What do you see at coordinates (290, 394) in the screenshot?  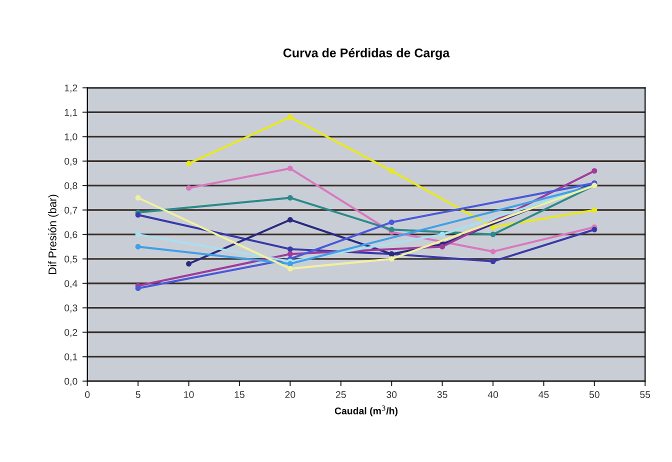 I see `x-tick-label: 20` at bounding box center [290, 394].